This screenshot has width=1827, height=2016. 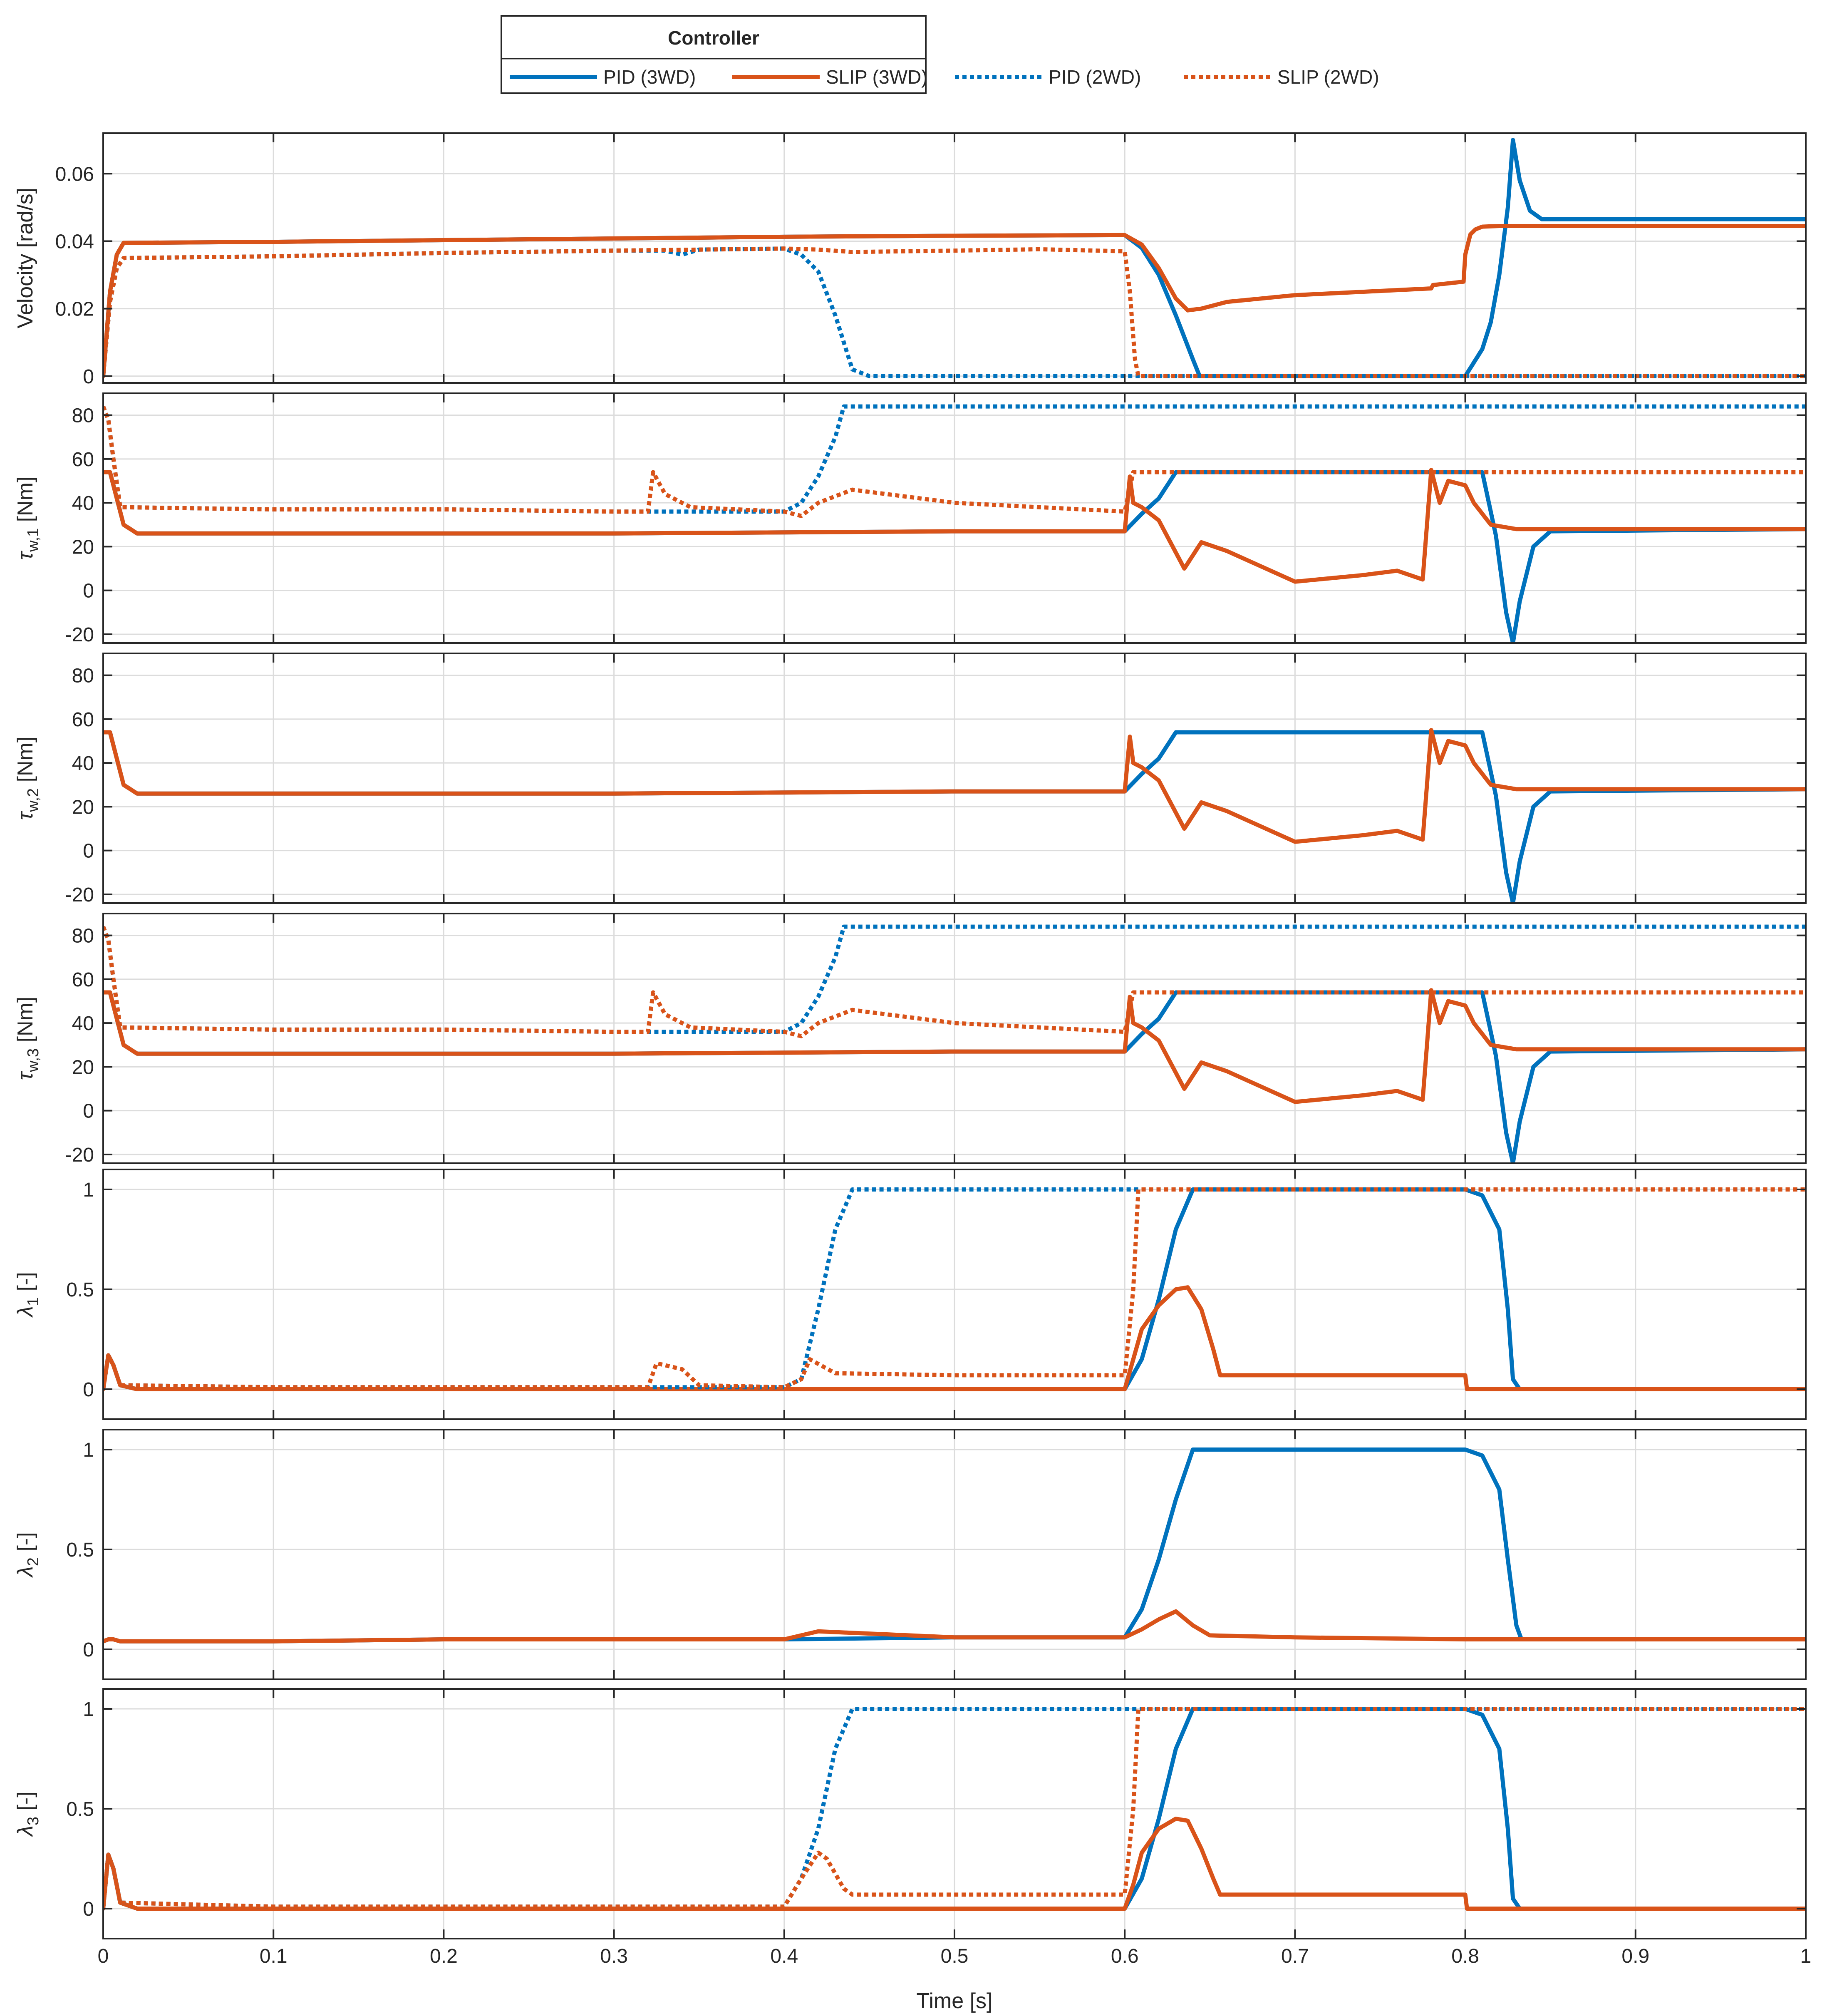 I want to click on y-axis-label: τw,1 [Nm], so click(x=27, y=518).